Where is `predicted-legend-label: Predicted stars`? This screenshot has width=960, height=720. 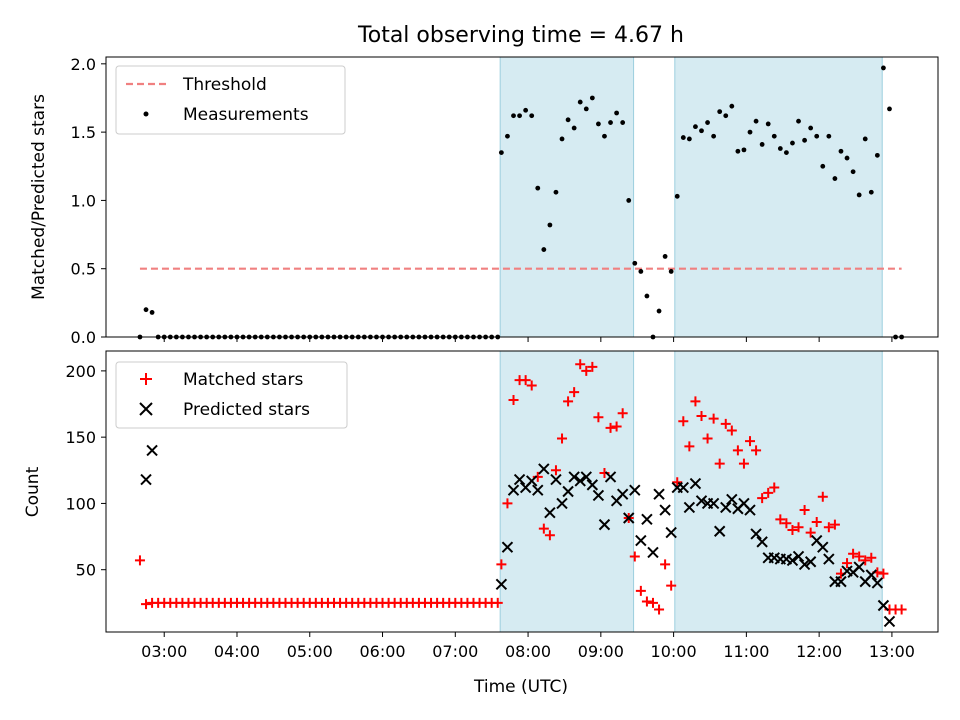 predicted-legend-label: Predicted stars is located at coordinates (246, 410).